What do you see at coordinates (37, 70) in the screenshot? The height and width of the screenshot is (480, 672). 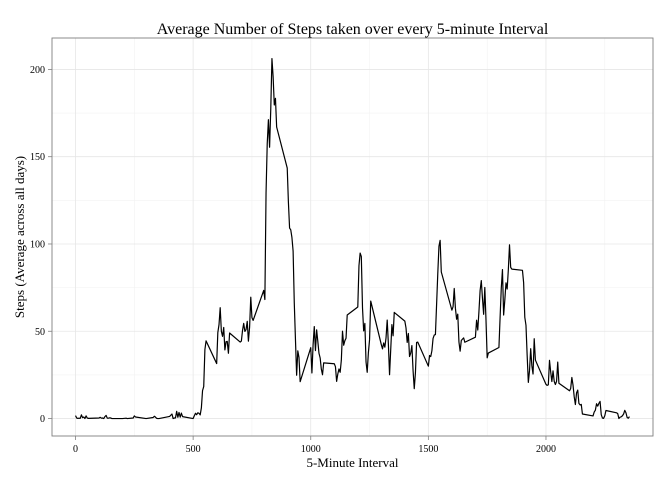 I see `y-tick-label: 200` at bounding box center [37, 70].